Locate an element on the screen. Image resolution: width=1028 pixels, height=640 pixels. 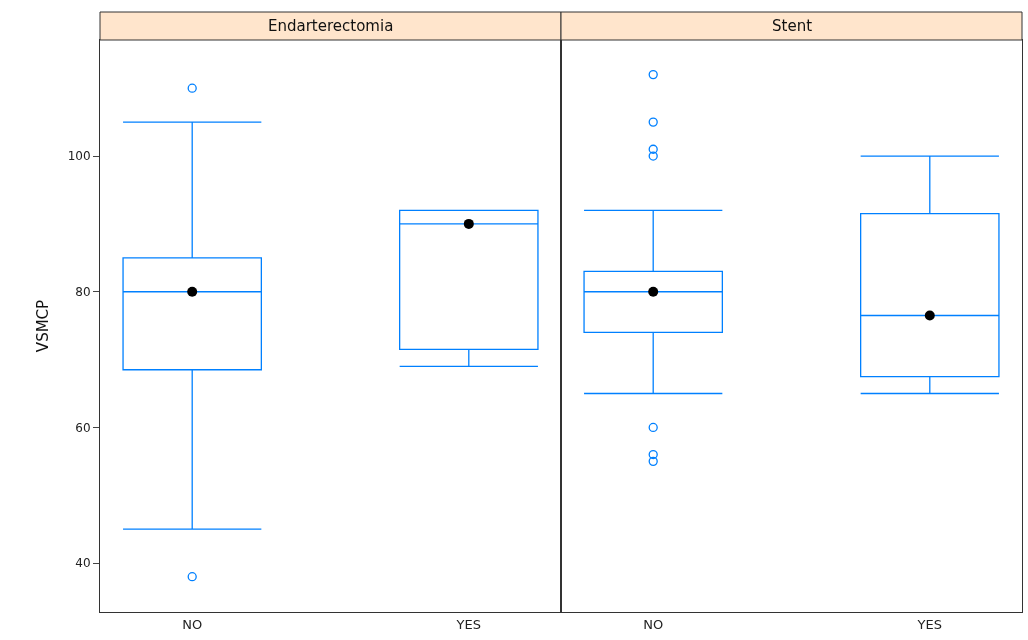
y-tick-label: 100 is located at coordinates (79, 156).